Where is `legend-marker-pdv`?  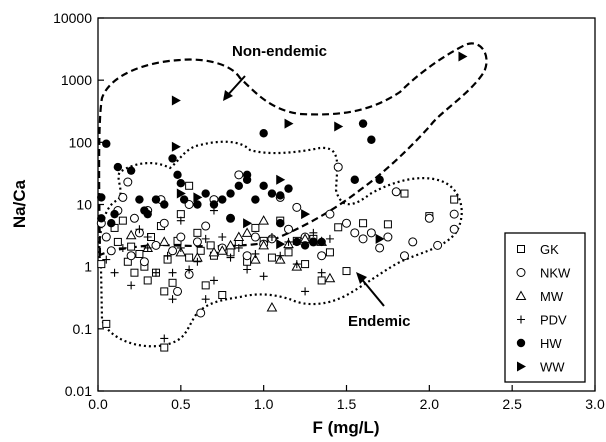
legend-marker-pdv is located at coordinates (521, 319).